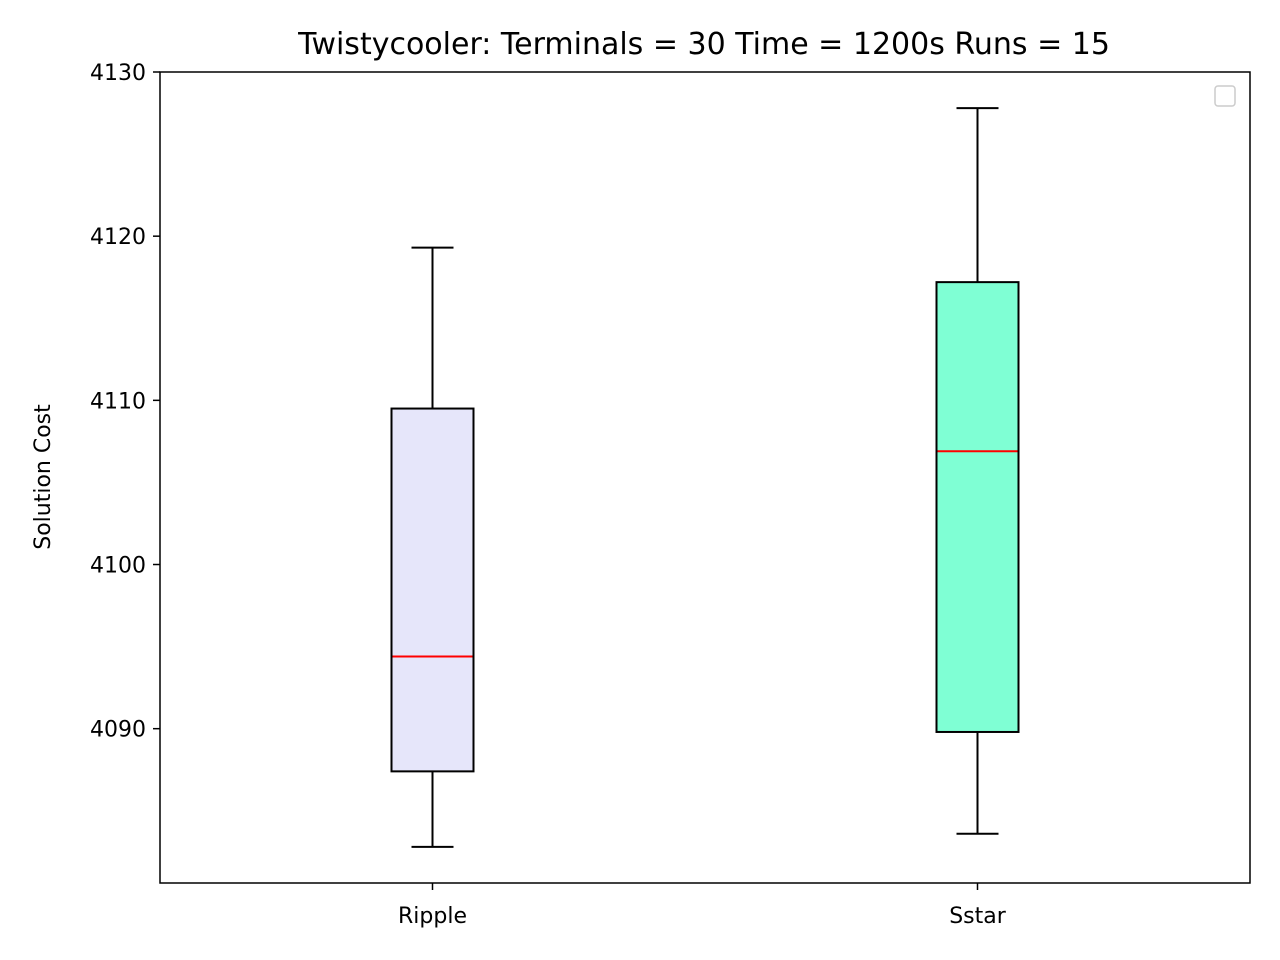 This screenshot has width=1280, height=960. What do you see at coordinates (118, 401) in the screenshot?
I see `y-tick-label: 4110` at bounding box center [118, 401].